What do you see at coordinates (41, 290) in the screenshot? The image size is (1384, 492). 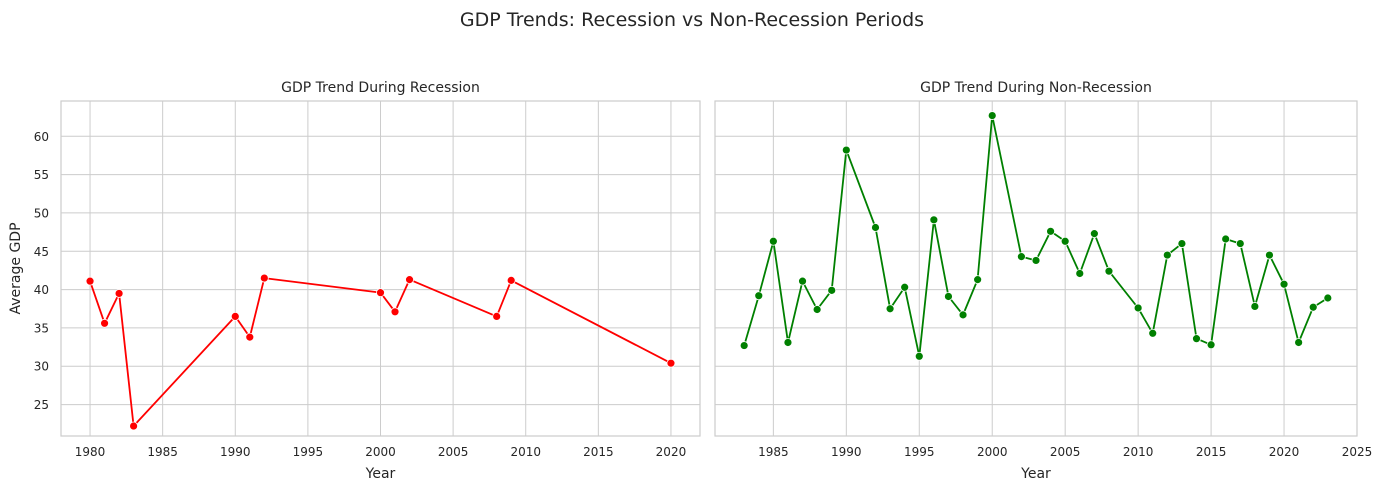 I see `y-tick-label: 40` at bounding box center [41, 290].